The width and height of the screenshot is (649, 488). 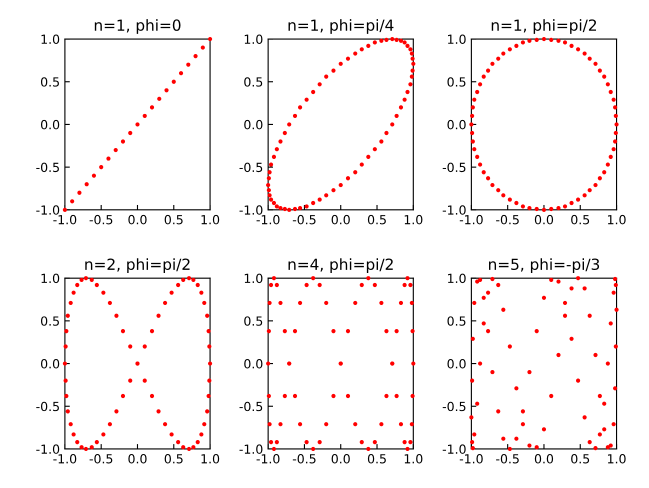 I want to click on chart-title: n=1, phi=pi/4, so click(x=341, y=26).